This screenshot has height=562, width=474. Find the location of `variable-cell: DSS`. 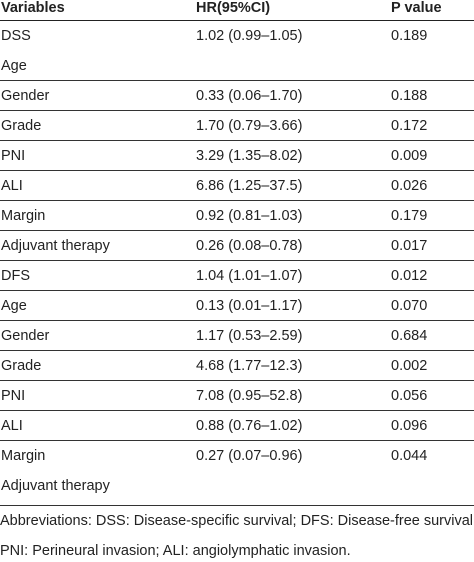

variable-cell: DSS is located at coordinates (16, 36).